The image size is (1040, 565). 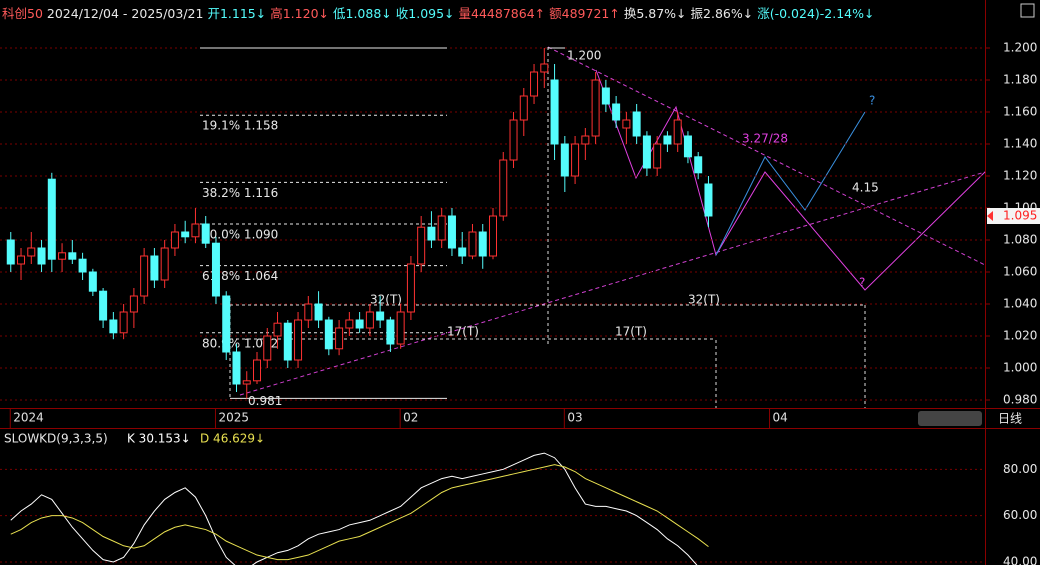 What do you see at coordinates (1020, 48) in the screenshot?
I see `y-tick-label: 1.200` at bounding box center [1020, 48].